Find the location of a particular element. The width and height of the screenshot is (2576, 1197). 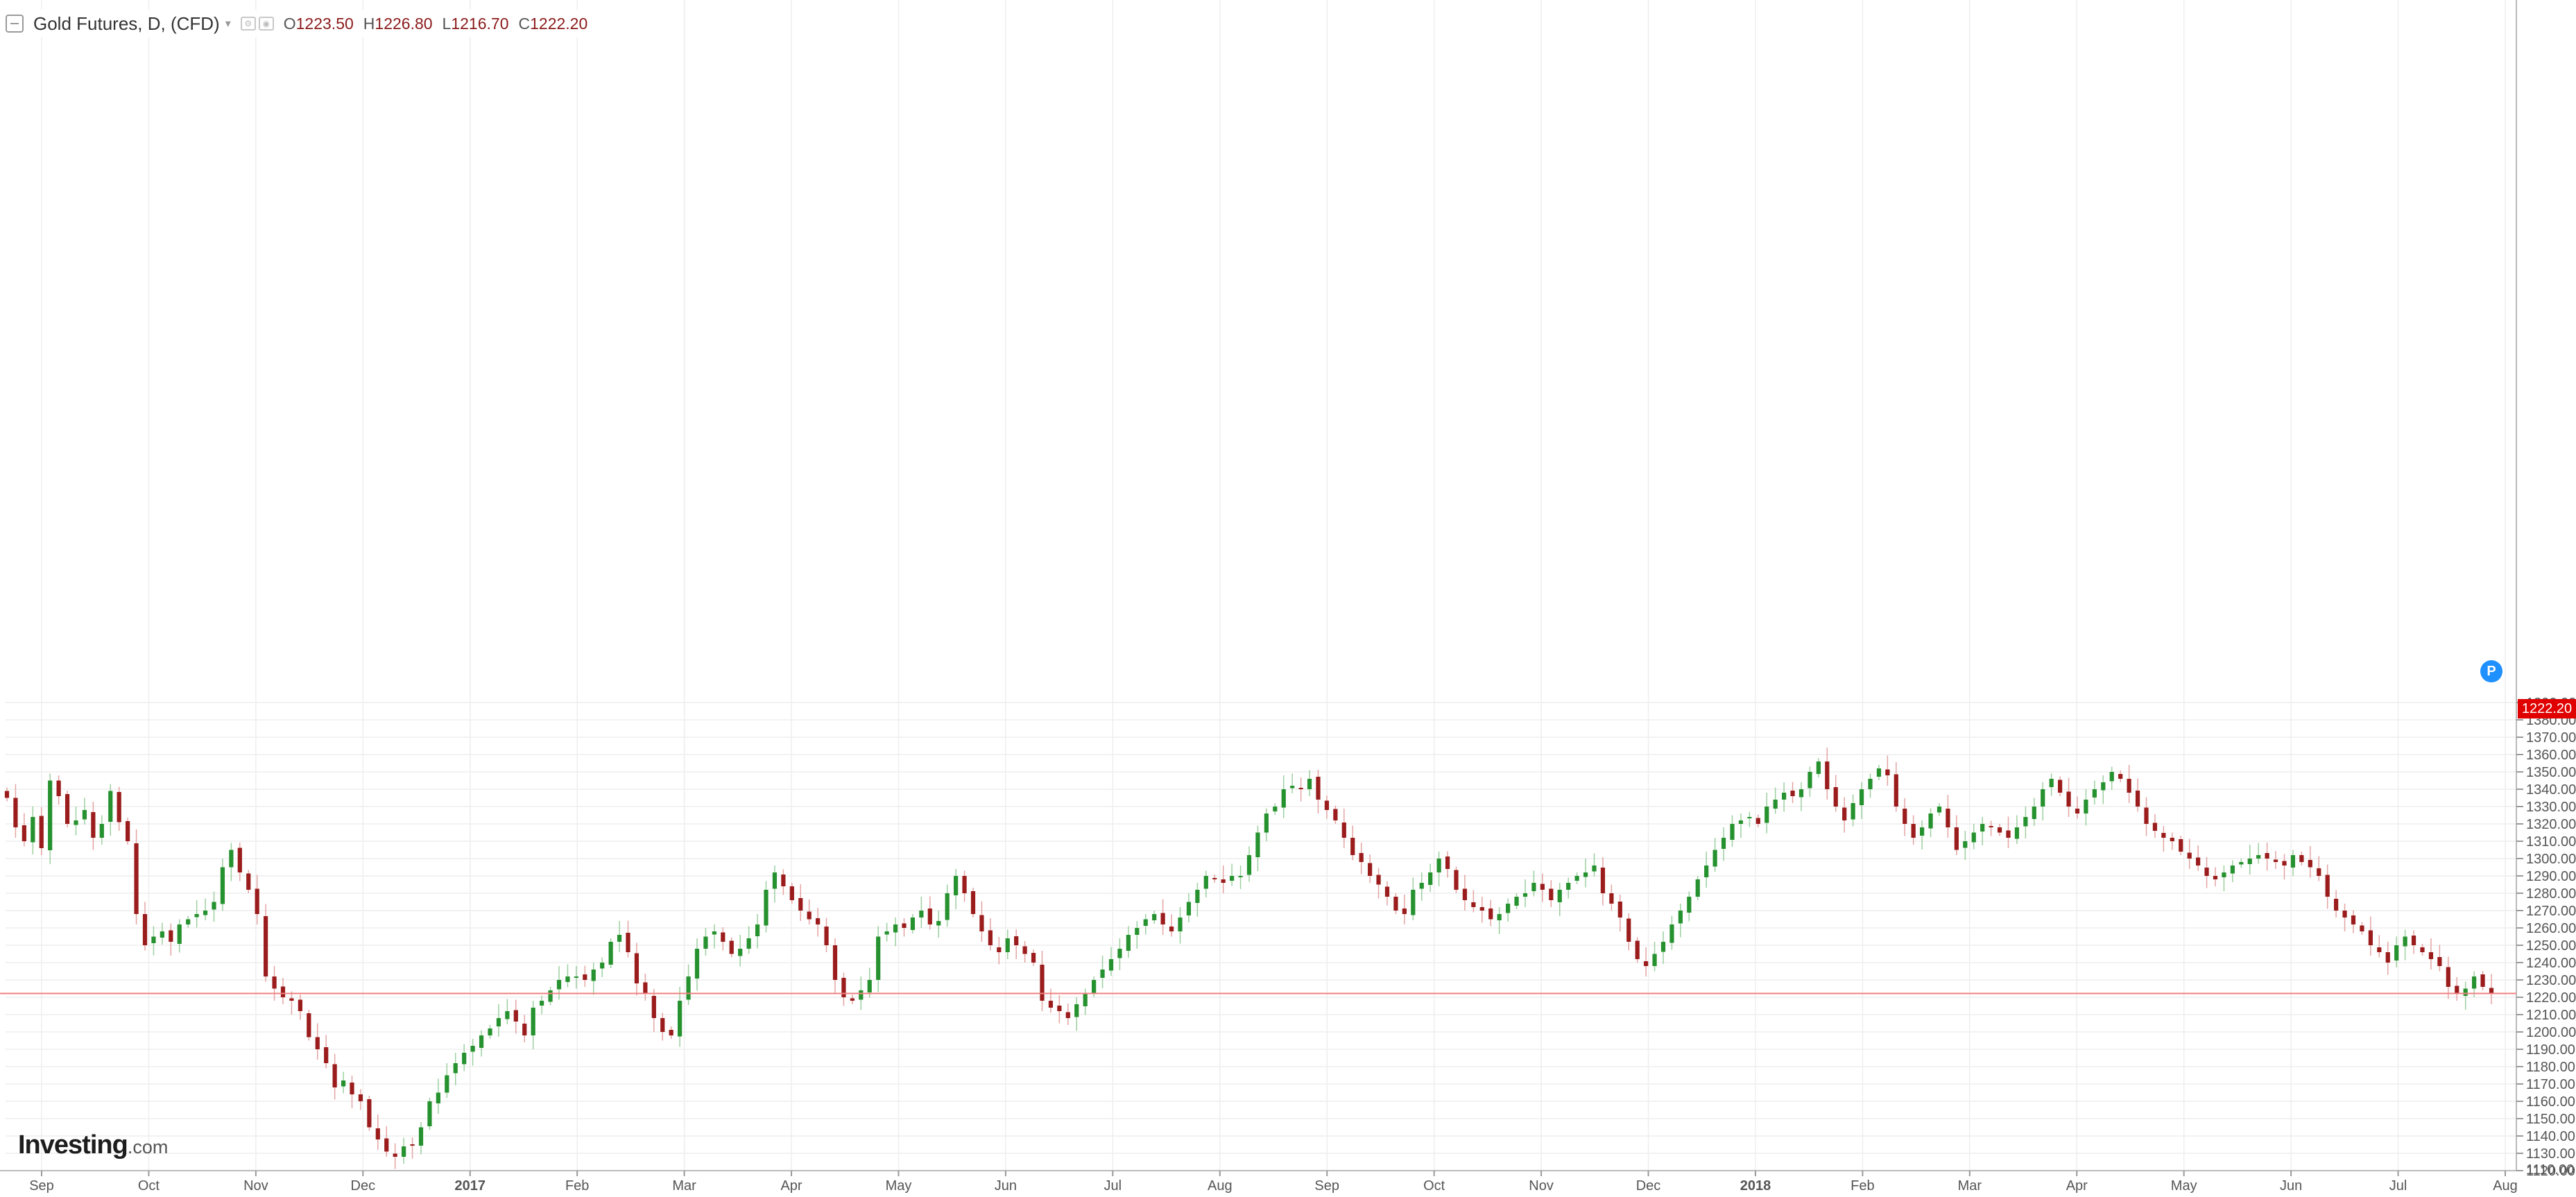

x-tick-label: Jul is located at coordinates (1113, 1186).